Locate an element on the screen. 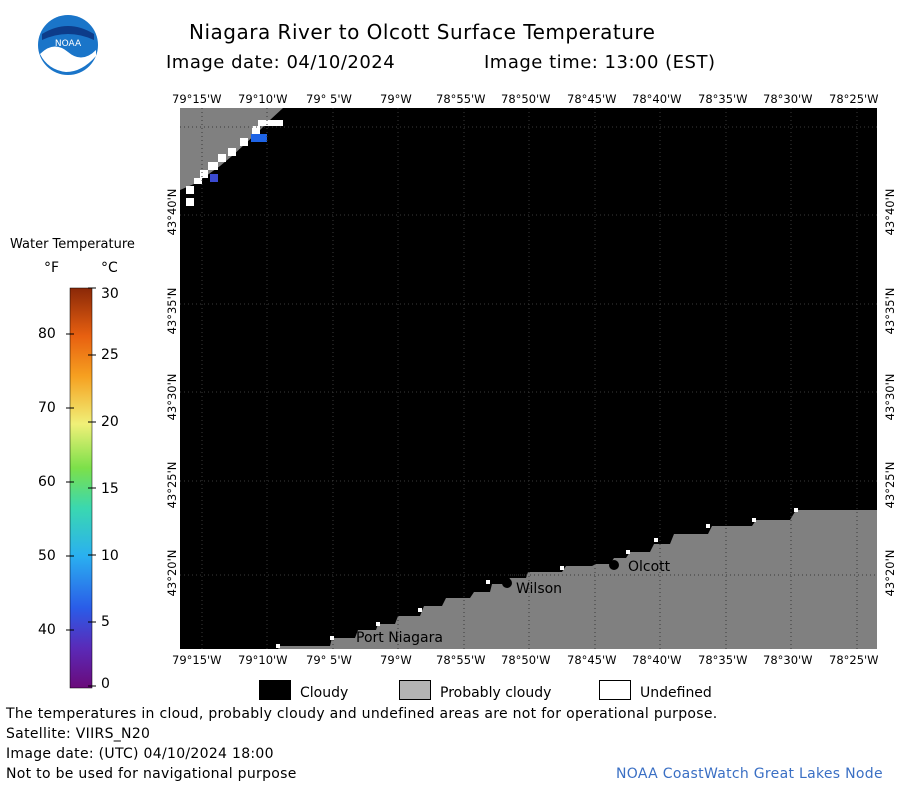  colorbar-f-tick: 60 is located at coordinates (47, 482).